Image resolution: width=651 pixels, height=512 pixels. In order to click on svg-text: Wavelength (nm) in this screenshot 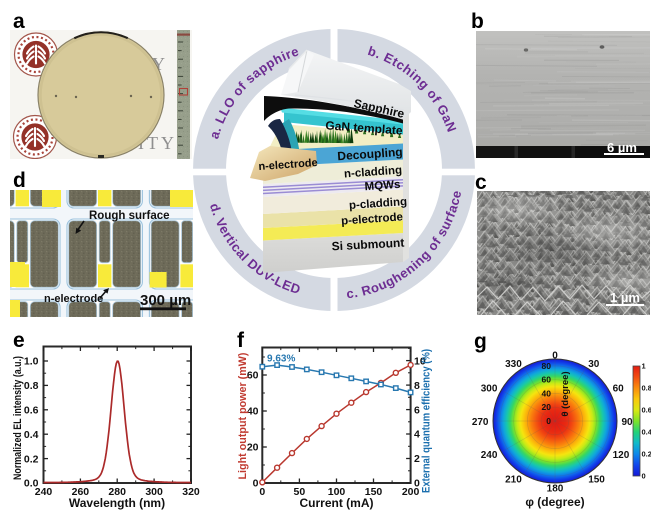, I will do `click(117, 503)`.